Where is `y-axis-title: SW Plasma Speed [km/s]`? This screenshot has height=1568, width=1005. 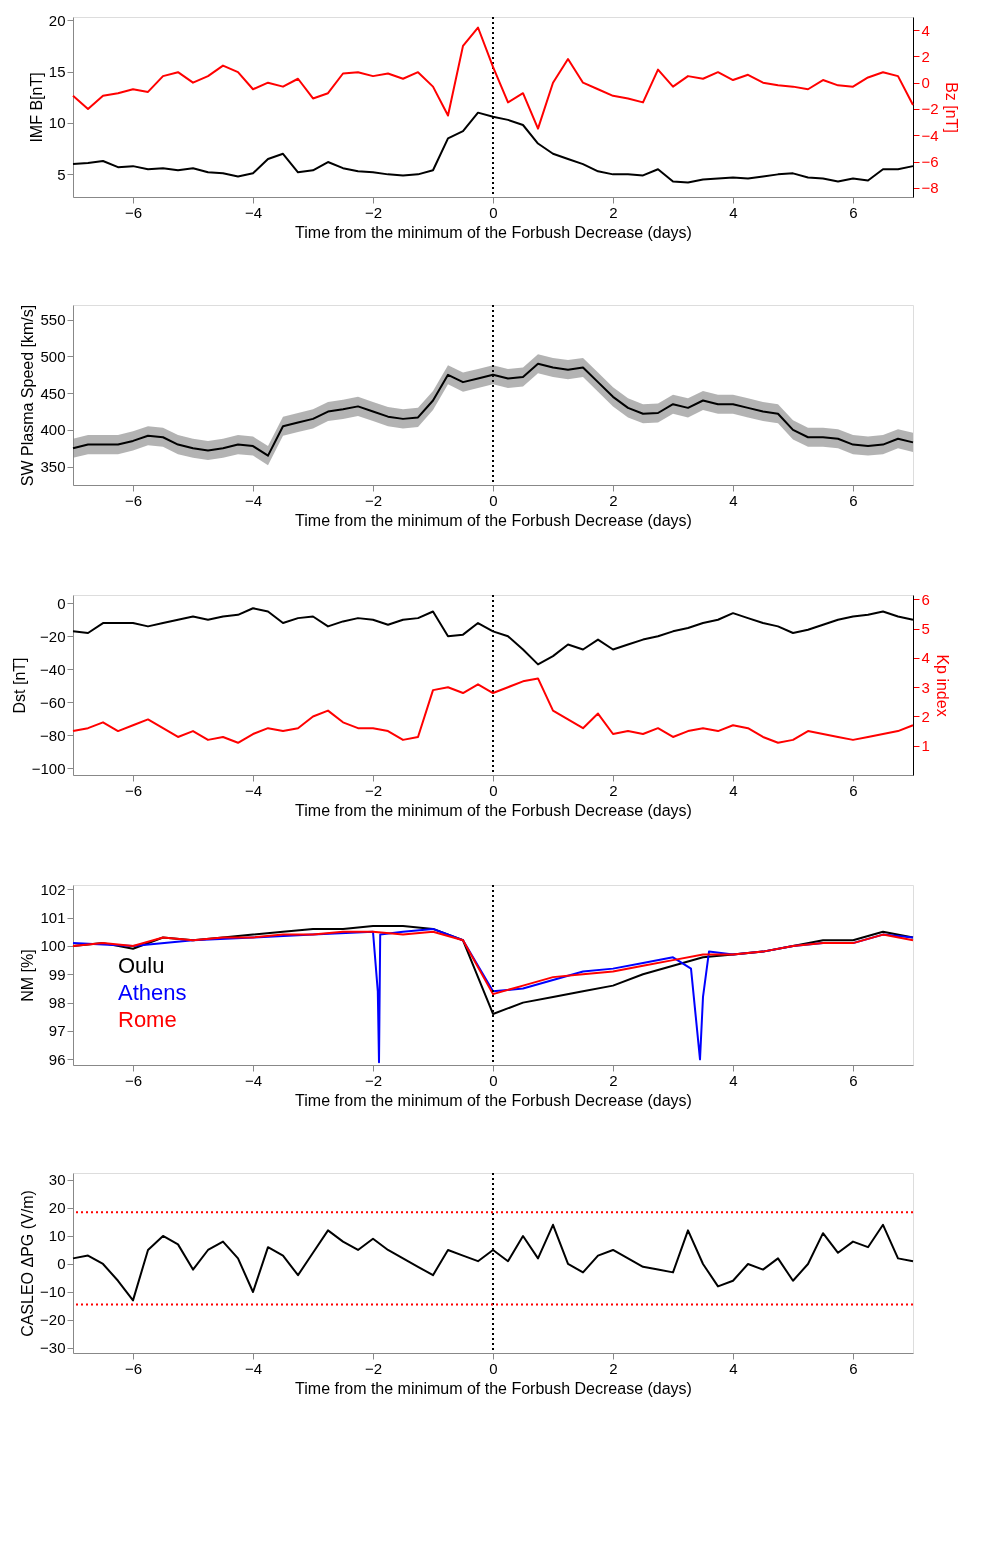 y-axis-title: SW Plasma Speed [km/s] is located at coordinates (28, 395).